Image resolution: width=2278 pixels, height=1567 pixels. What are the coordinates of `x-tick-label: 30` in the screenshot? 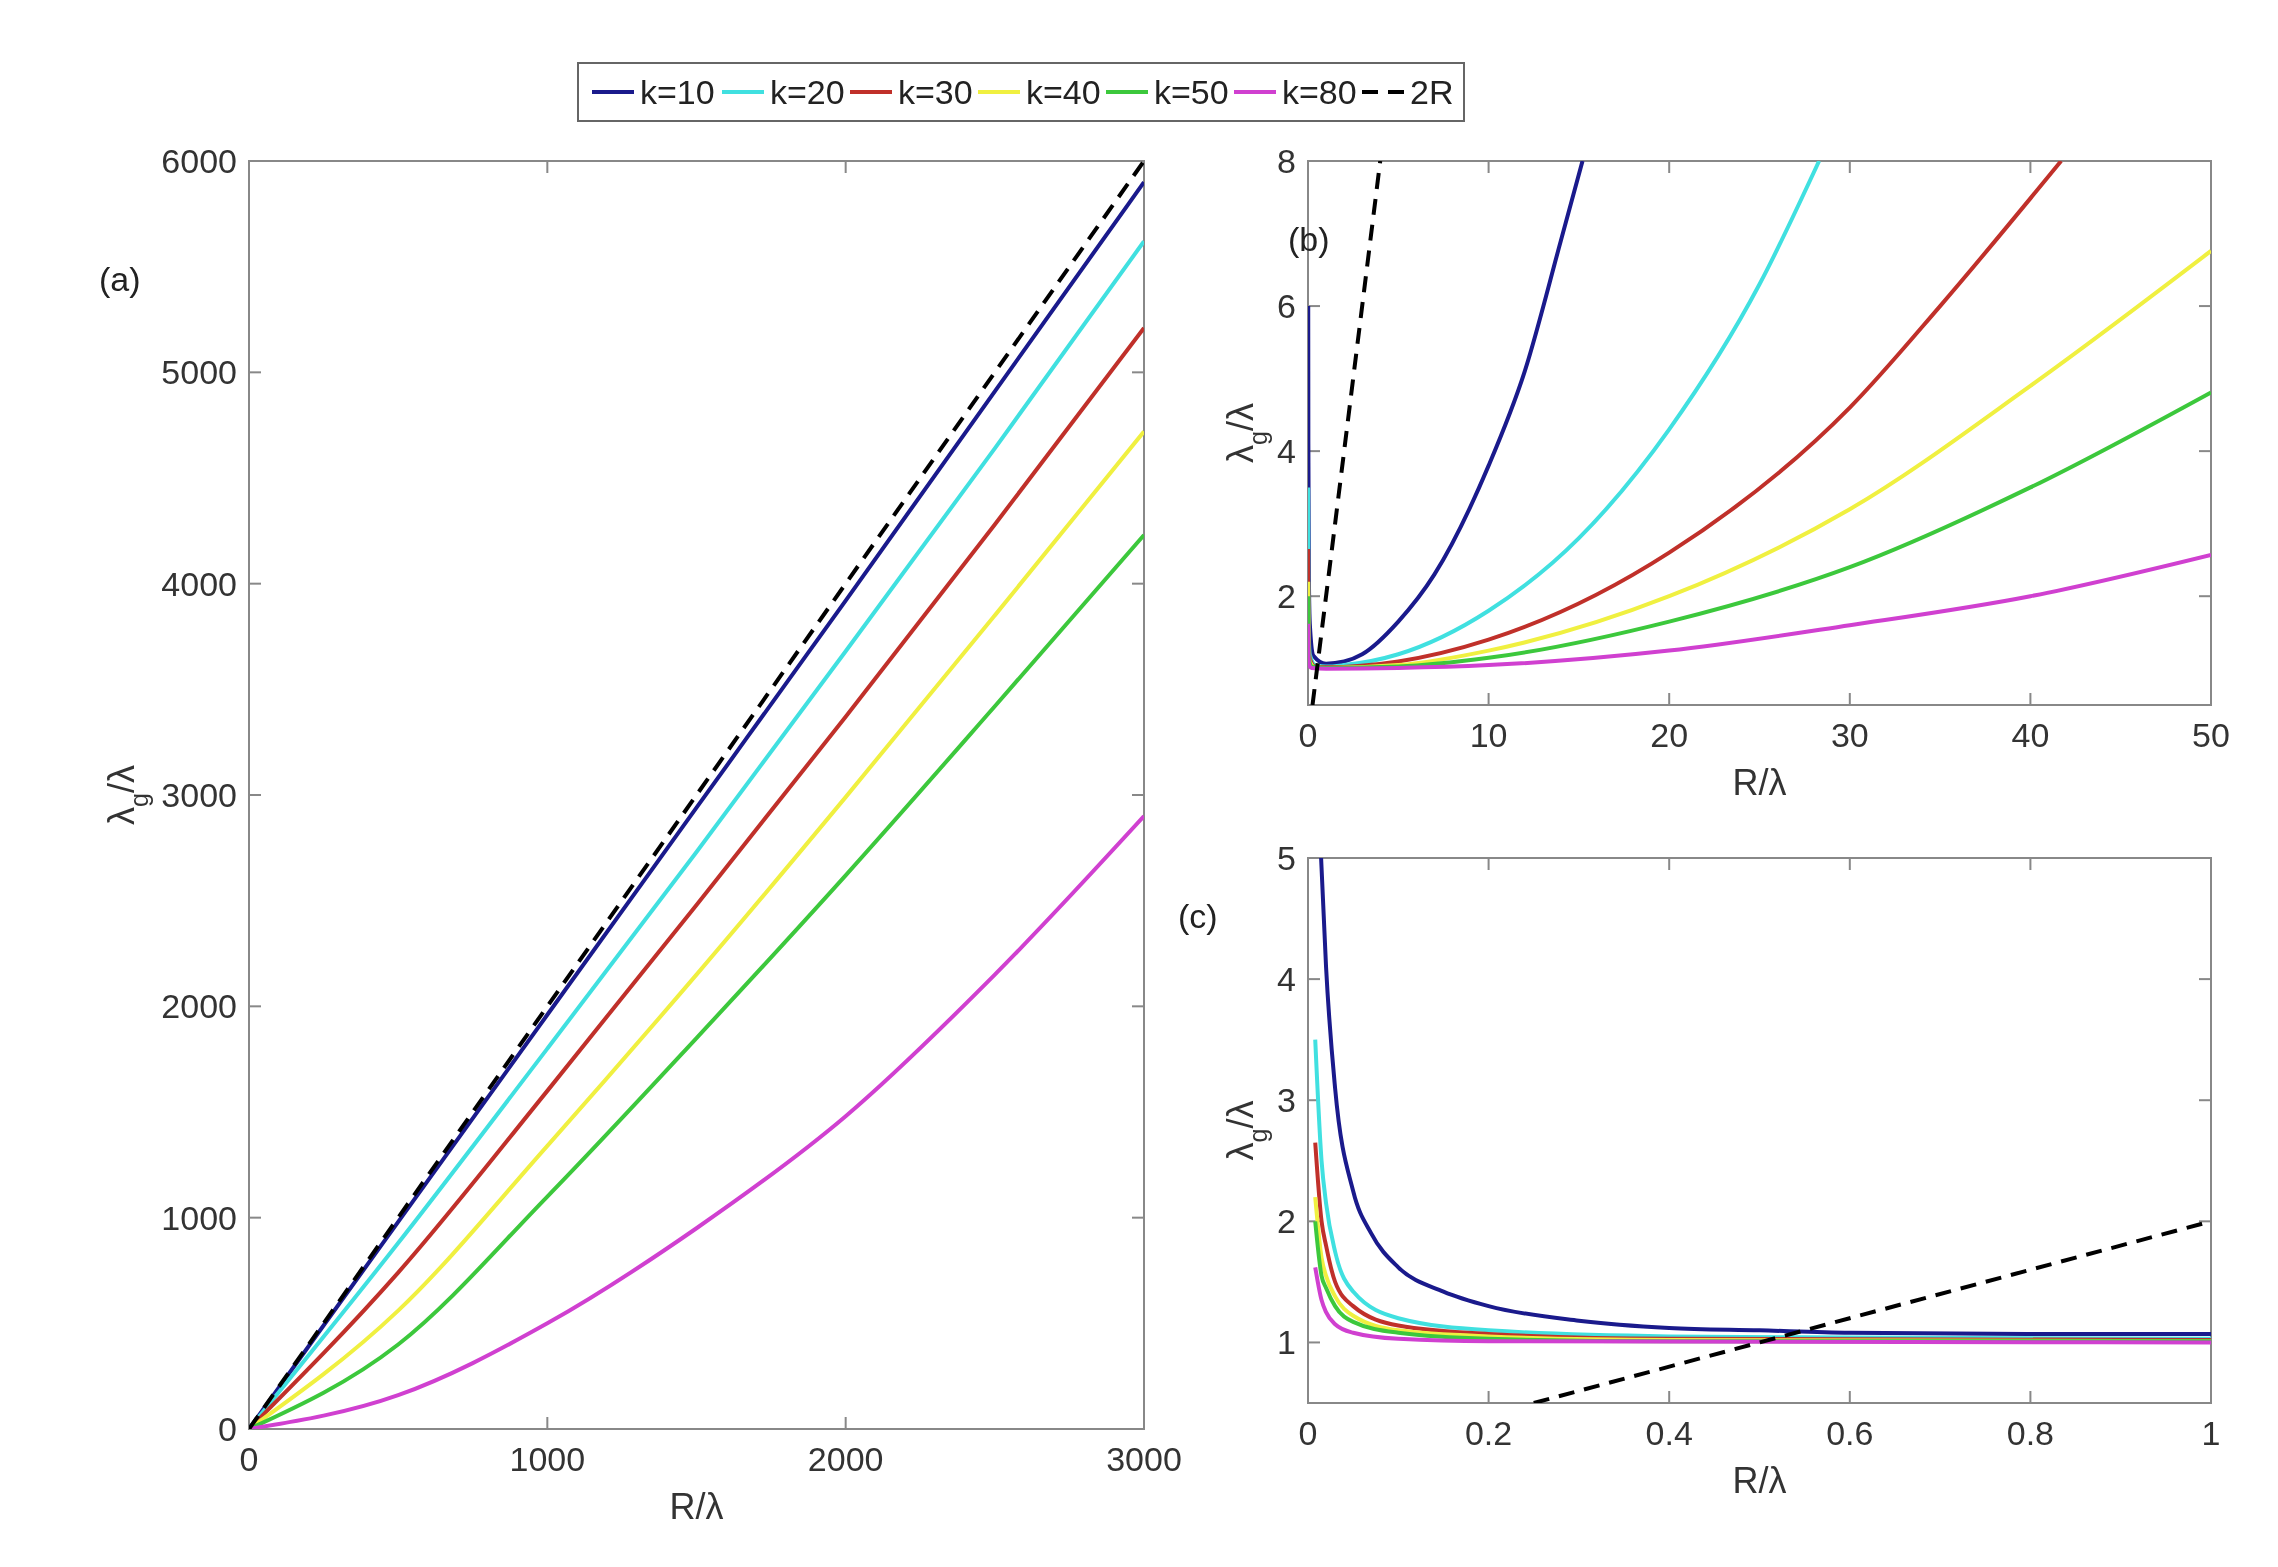 It's located at (1849, 735).